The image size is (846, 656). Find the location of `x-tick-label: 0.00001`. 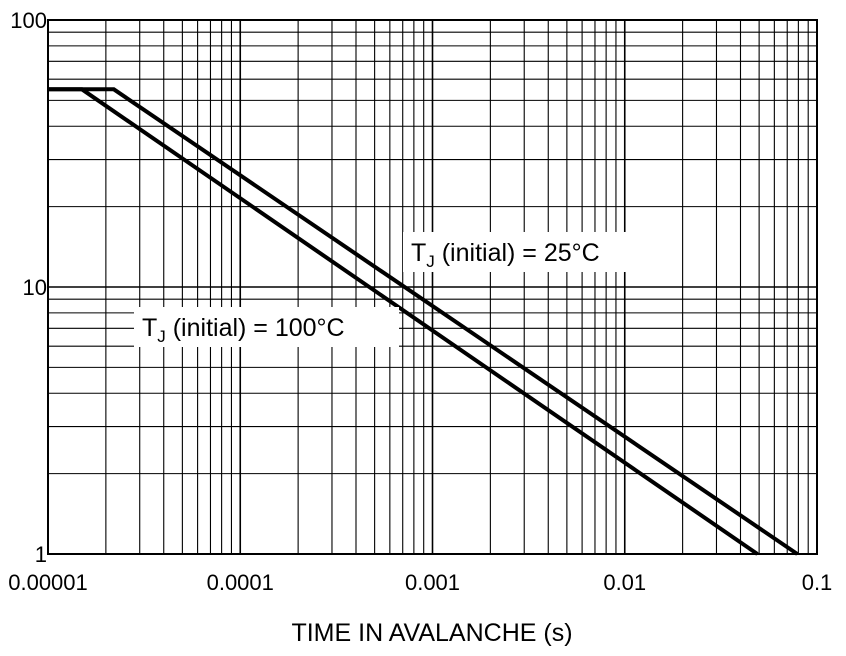

x-tick-label: 0.00001 is located at coordinates (48, 582).